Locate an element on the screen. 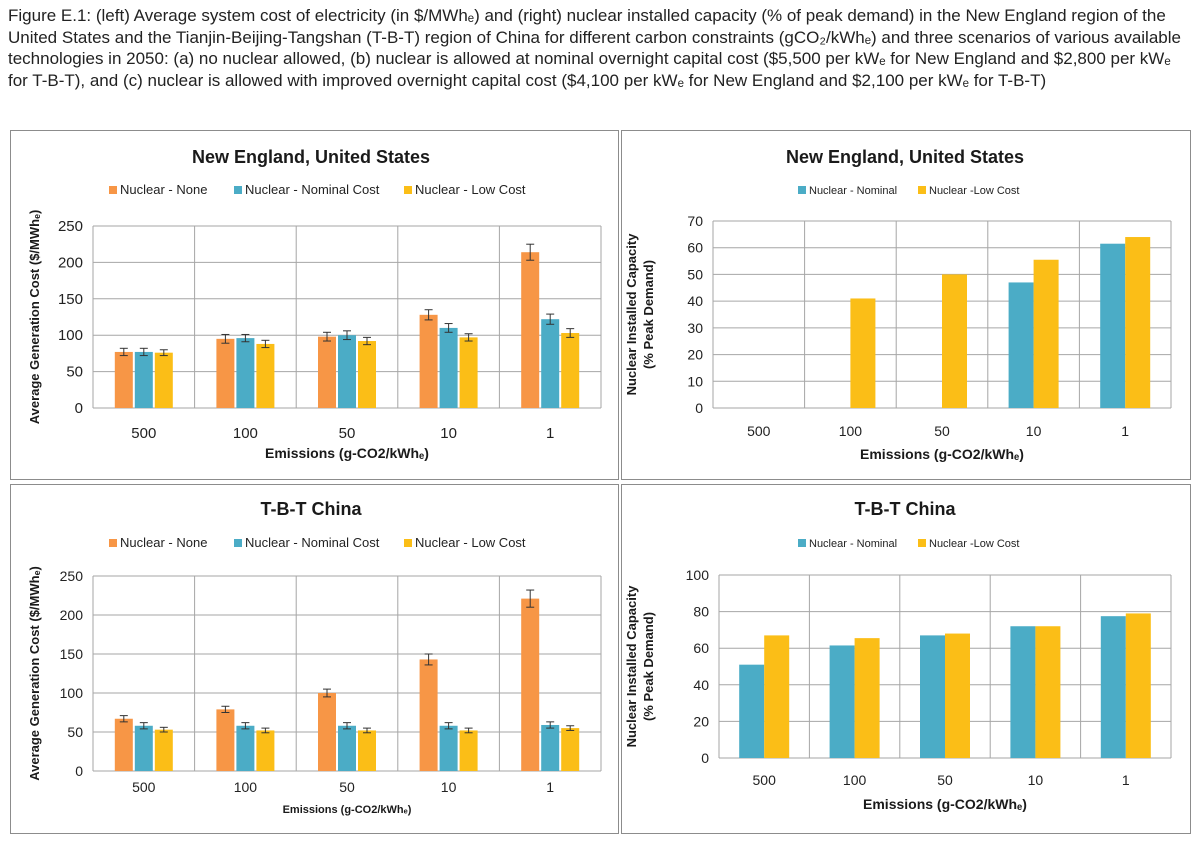  y-tick-label: 30 is located at coordinates (695, 328).